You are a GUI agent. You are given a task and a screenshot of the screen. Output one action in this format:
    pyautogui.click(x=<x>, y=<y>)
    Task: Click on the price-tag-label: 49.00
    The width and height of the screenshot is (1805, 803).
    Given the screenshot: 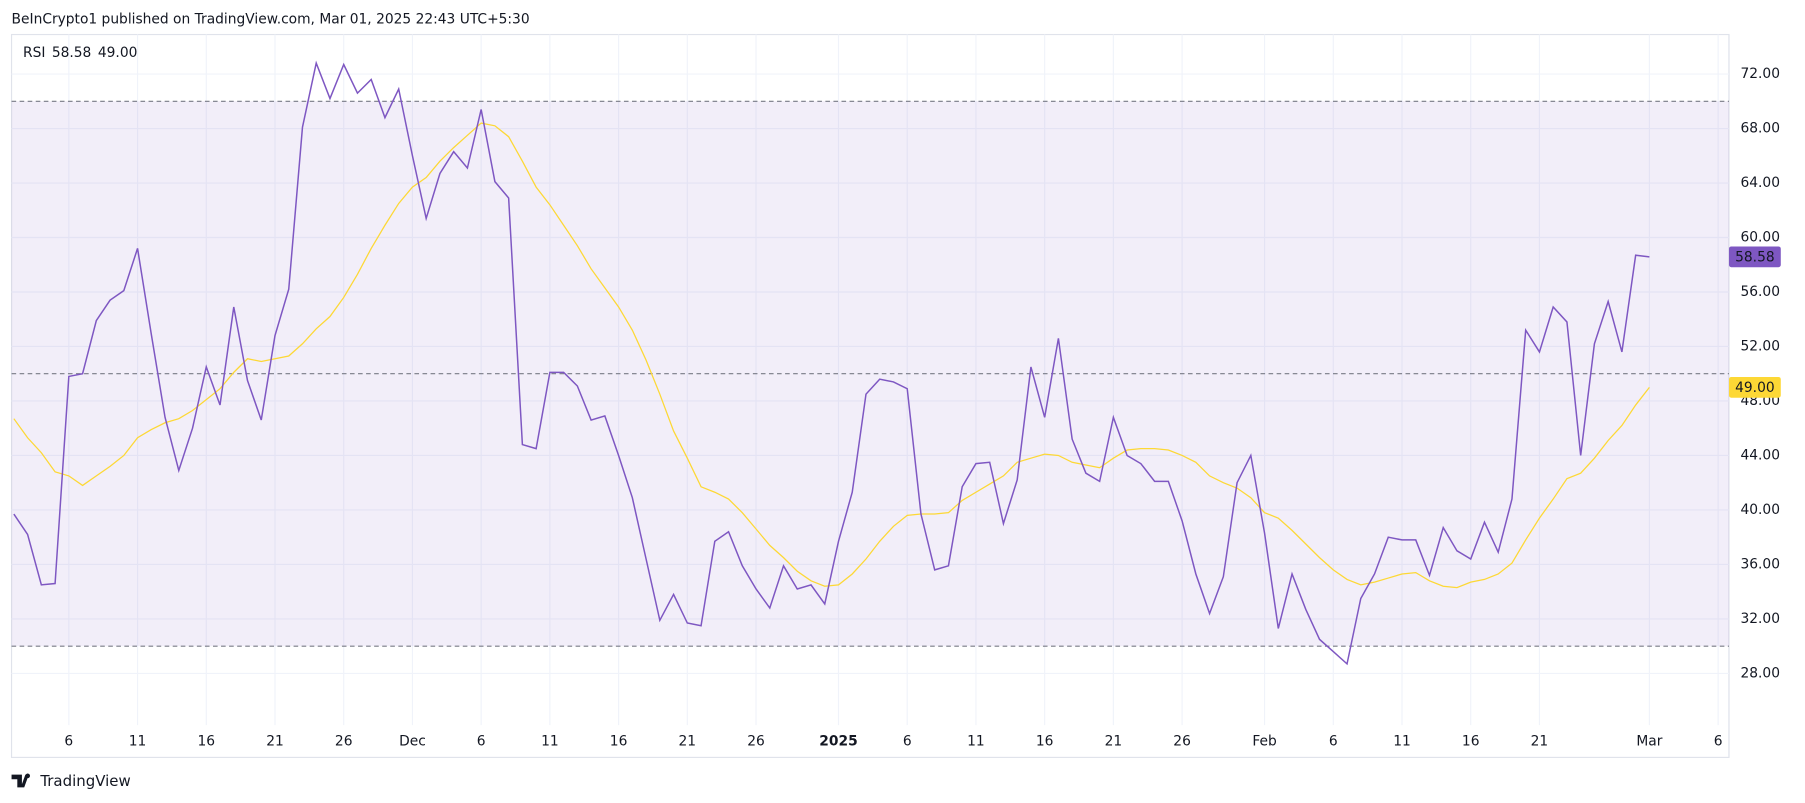 What is the action you would take?
    pyautogui.click(x=1755, y=388)
    